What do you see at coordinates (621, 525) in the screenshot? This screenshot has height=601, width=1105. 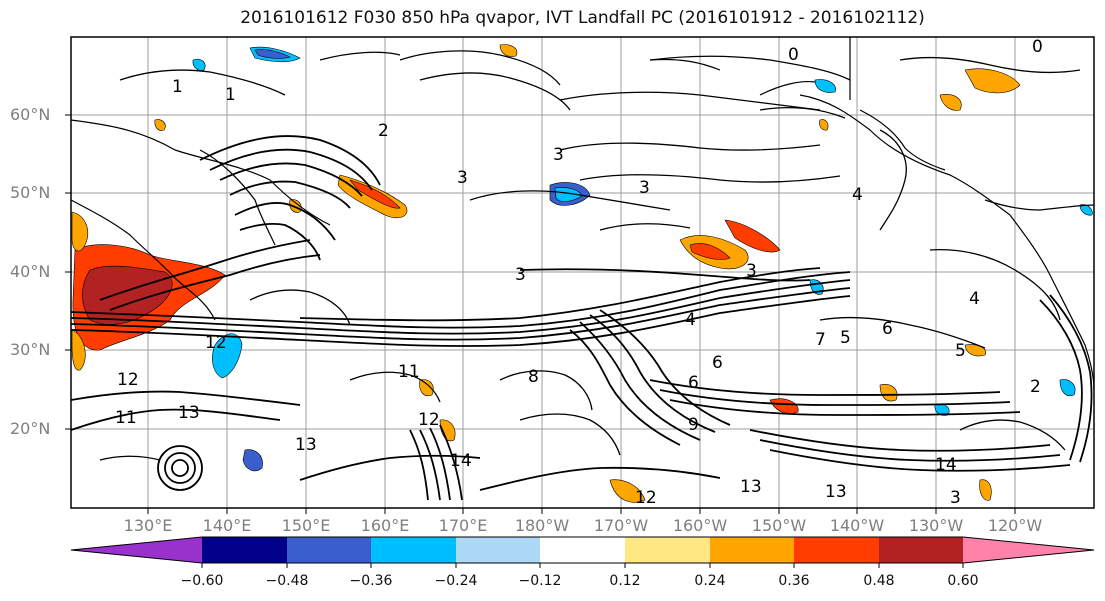 I see `lon-label: 170°W` at bounding box center [621, 525].